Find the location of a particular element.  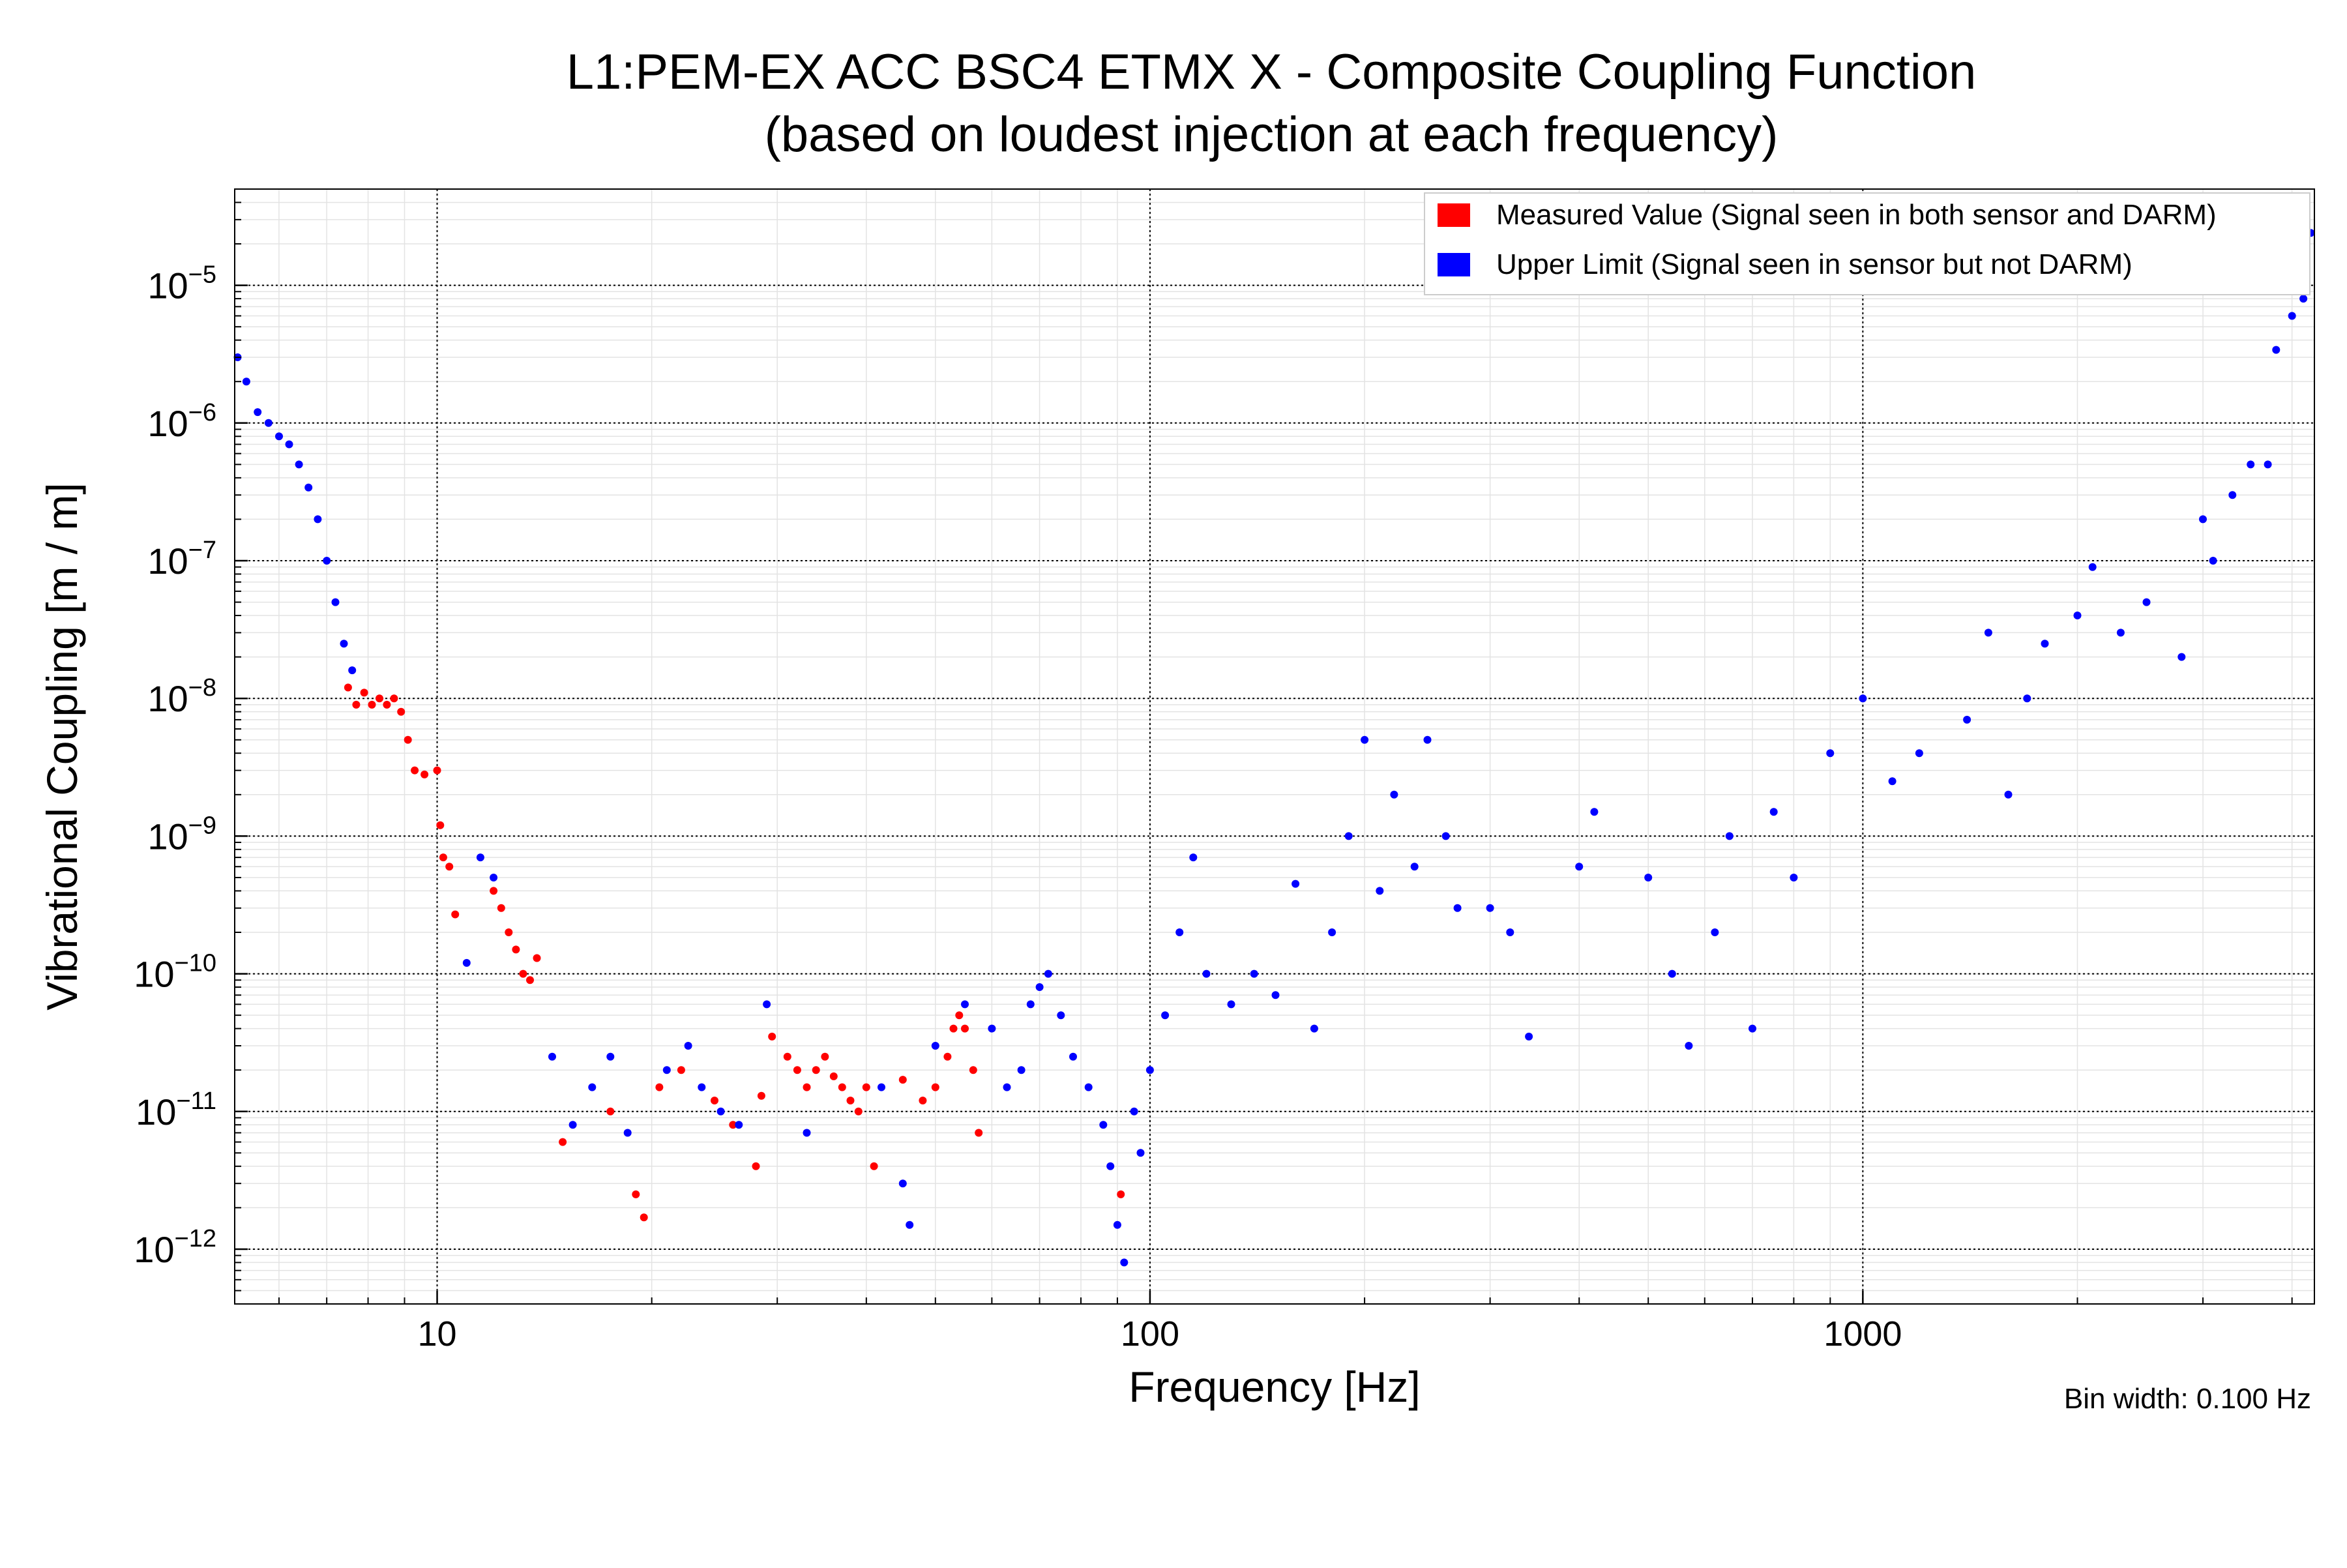

y-tick-label: 10⁻¹⁰ is located at coordinates (175, 973).